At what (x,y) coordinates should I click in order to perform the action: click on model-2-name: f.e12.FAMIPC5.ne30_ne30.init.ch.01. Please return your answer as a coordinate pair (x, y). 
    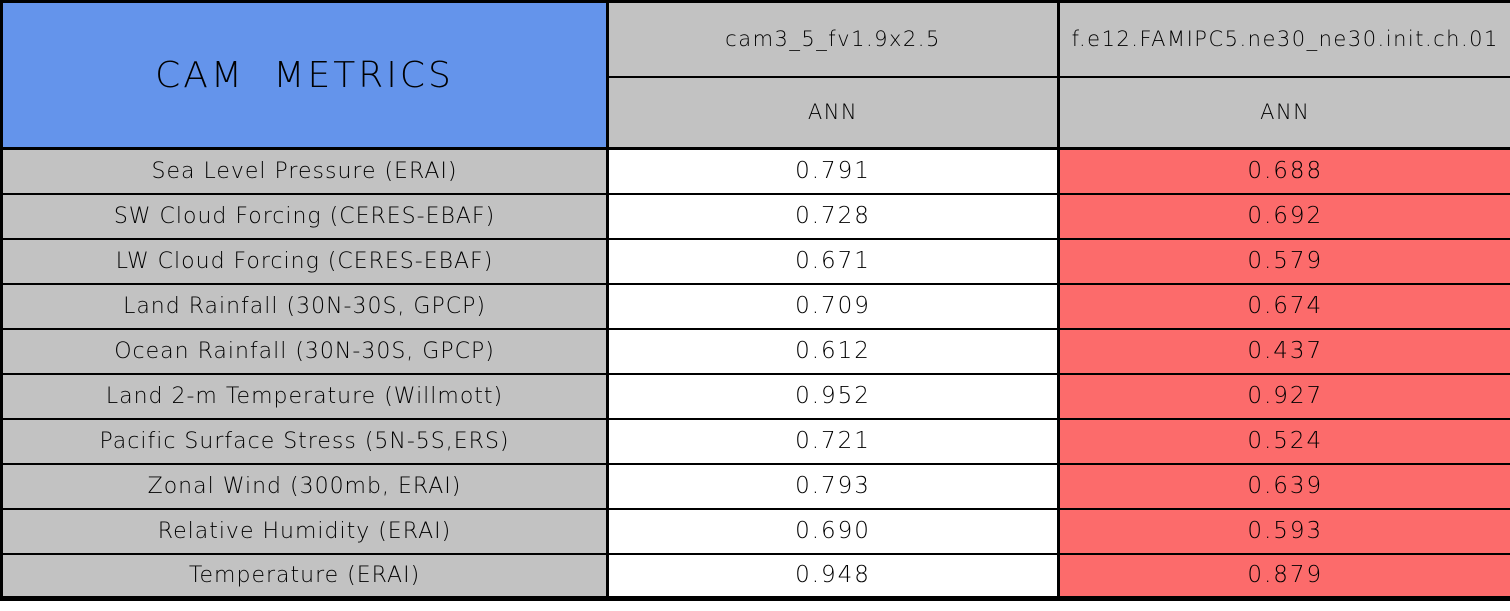
    Looking at the image, I should click on (1285, 39).